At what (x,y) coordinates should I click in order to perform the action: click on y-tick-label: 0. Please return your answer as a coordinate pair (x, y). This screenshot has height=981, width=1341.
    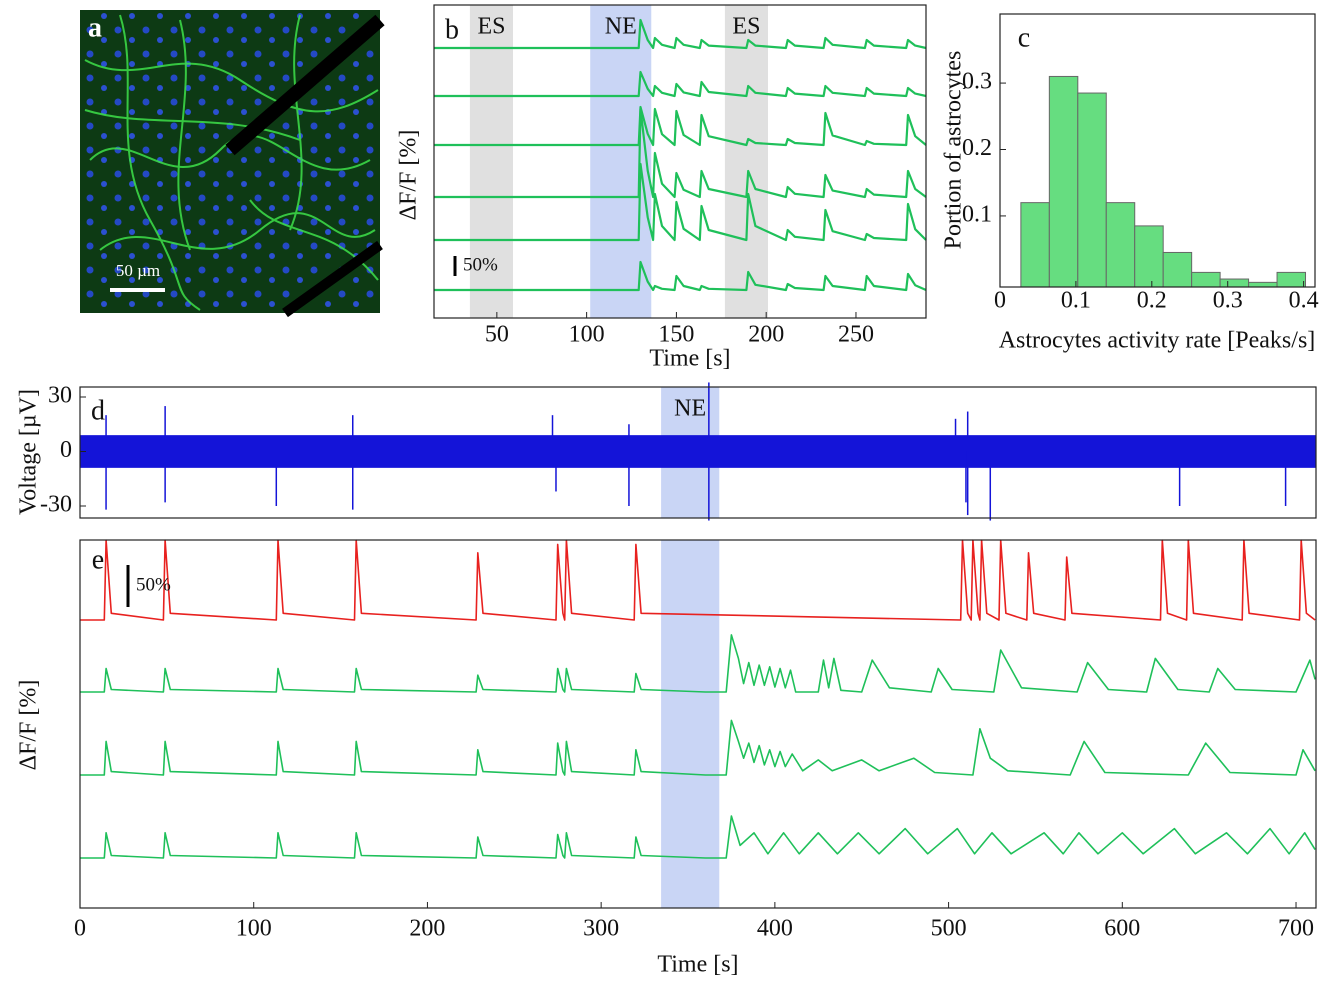
    Looking at the image, I should click on (66, 450).